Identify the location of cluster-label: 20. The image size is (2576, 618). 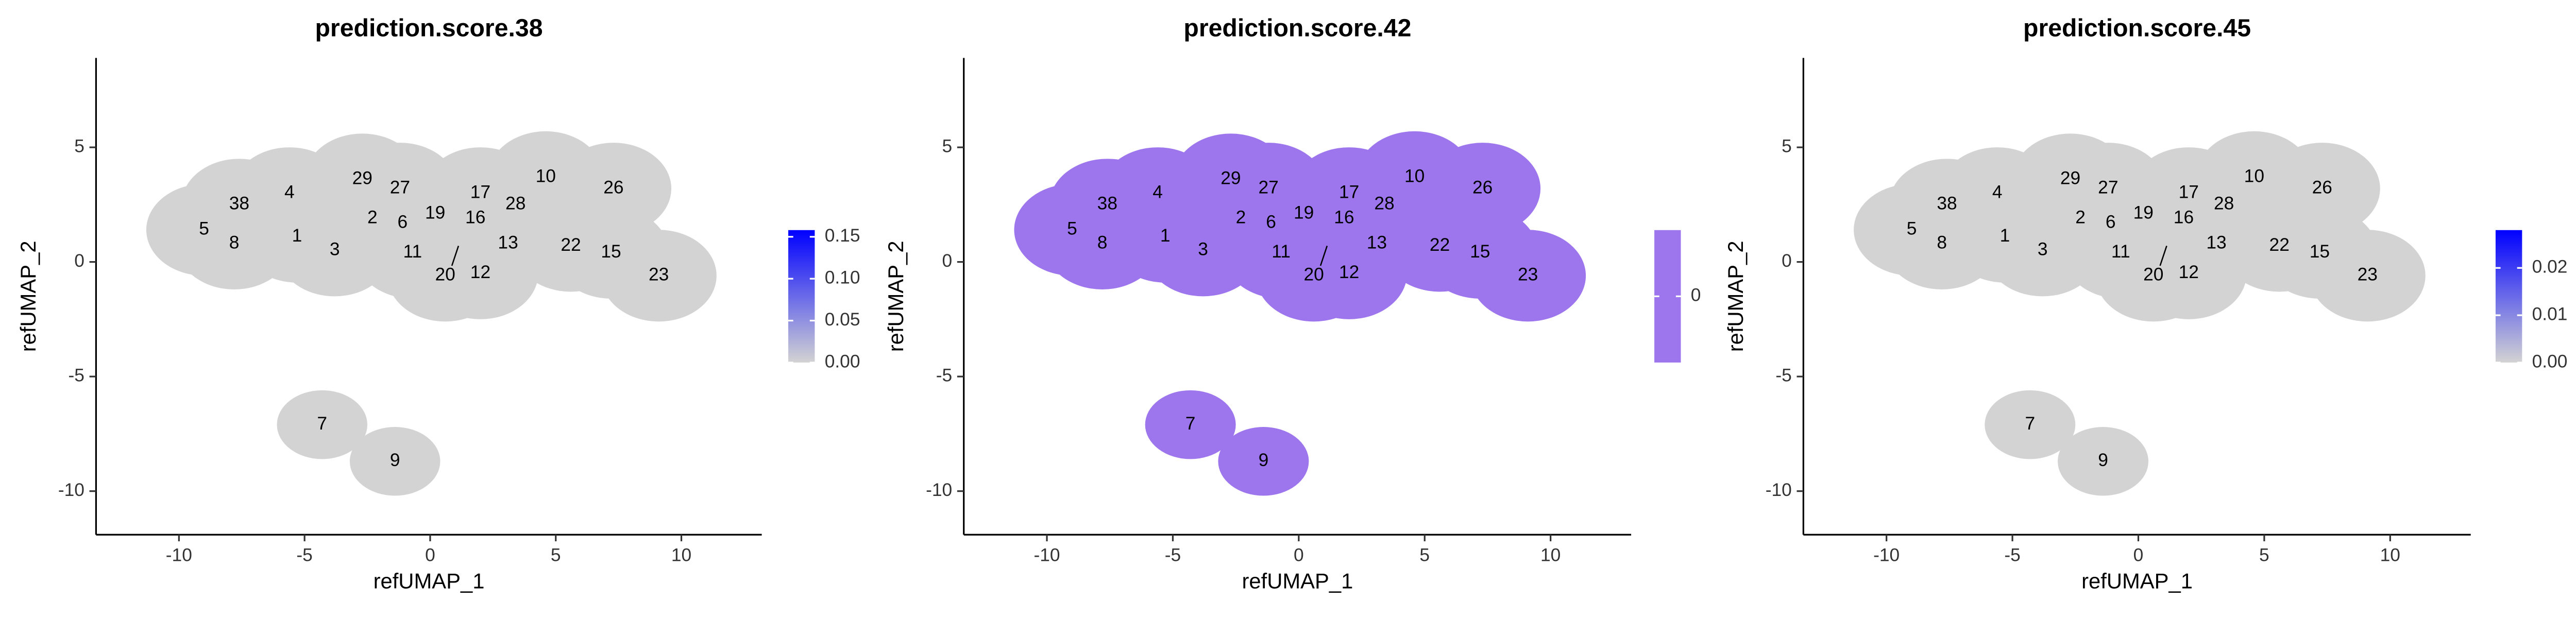
(2153, 275).